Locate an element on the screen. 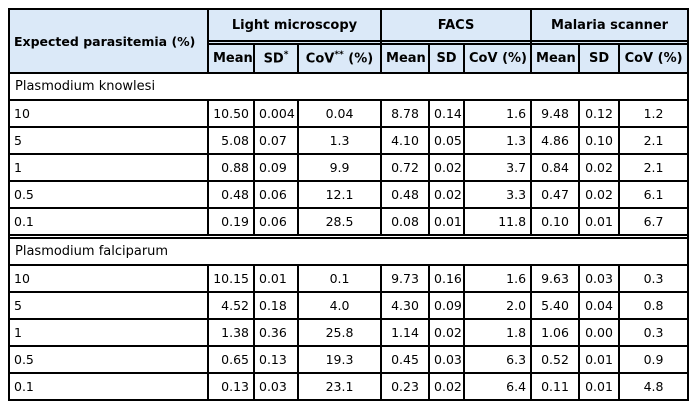  data-cell: 0.9 is located at coordinates (654, 359).